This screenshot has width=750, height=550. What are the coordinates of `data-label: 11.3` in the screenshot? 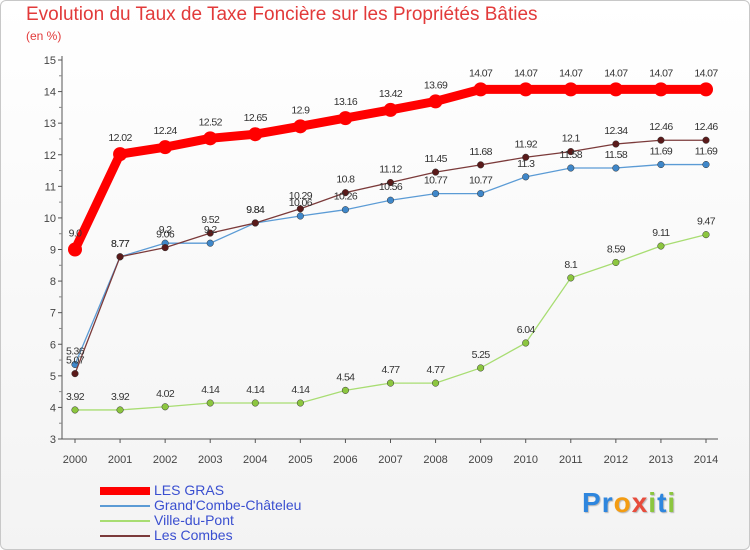 It's located at (526, 164).